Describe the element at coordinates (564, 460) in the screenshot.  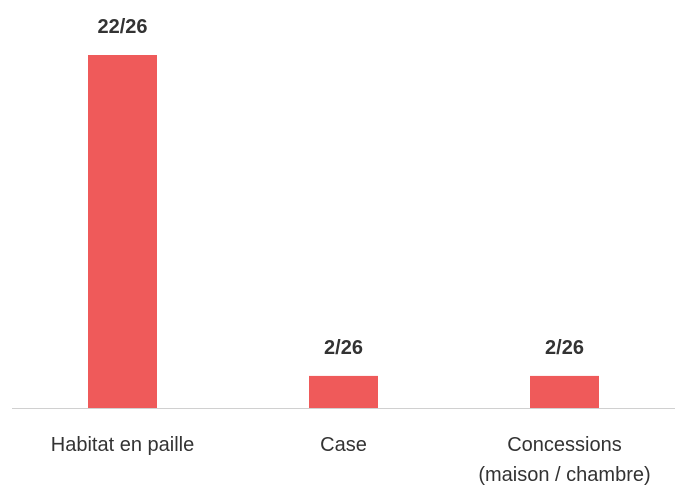
I see `x-tick-label: Concessions (maison / chambre)` at that location.